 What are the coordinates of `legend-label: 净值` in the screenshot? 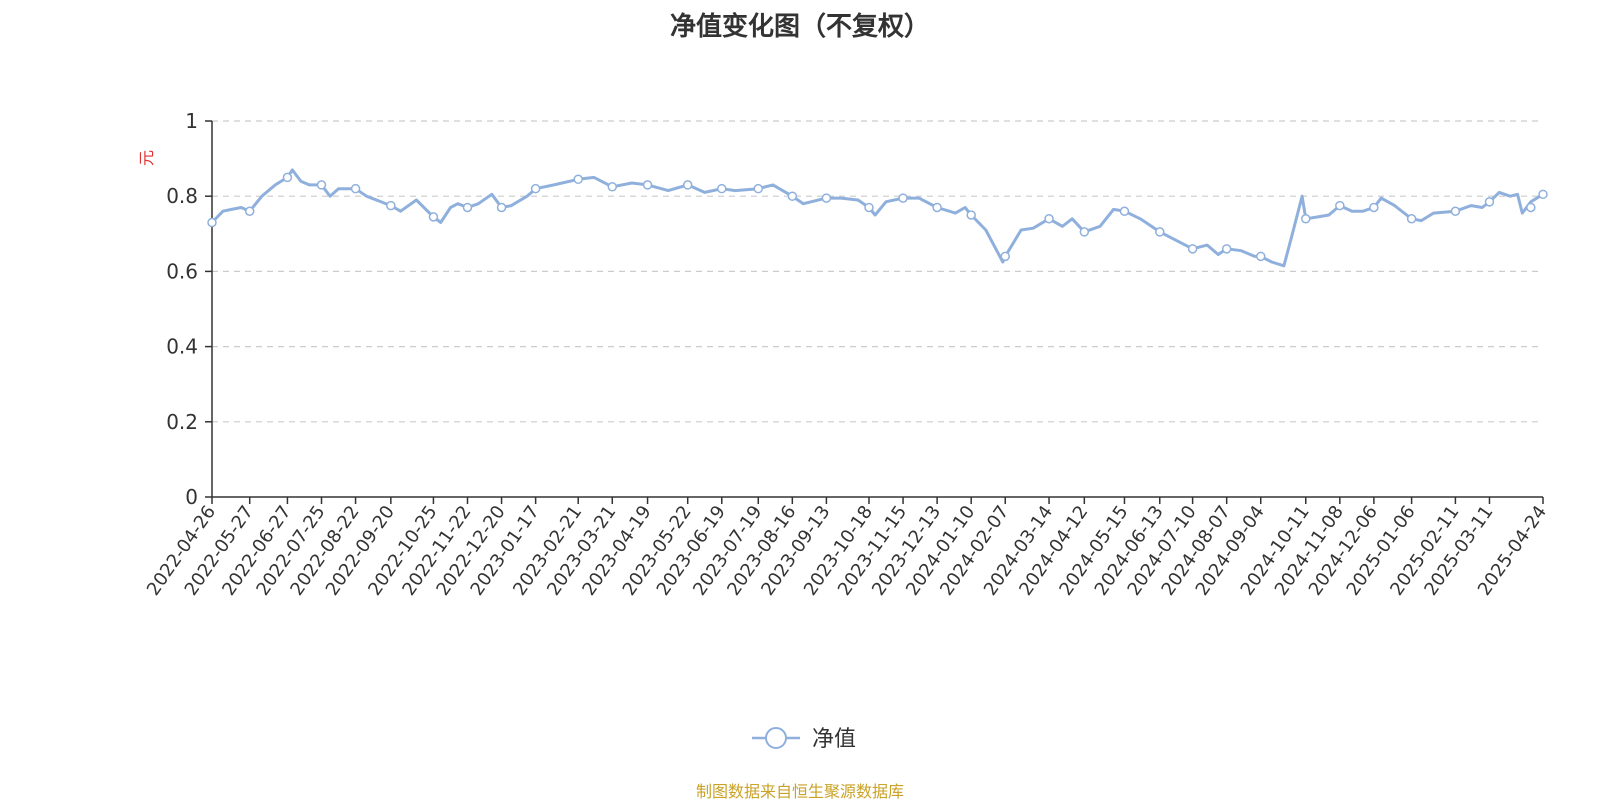 It's located at (834, 739).